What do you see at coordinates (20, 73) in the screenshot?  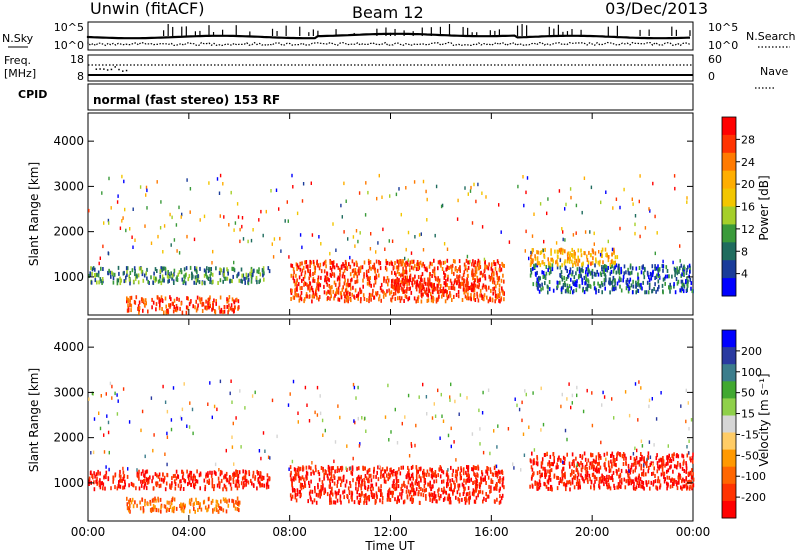 I see `freq-unit: [MHz]` at bounding box center [20, 73].